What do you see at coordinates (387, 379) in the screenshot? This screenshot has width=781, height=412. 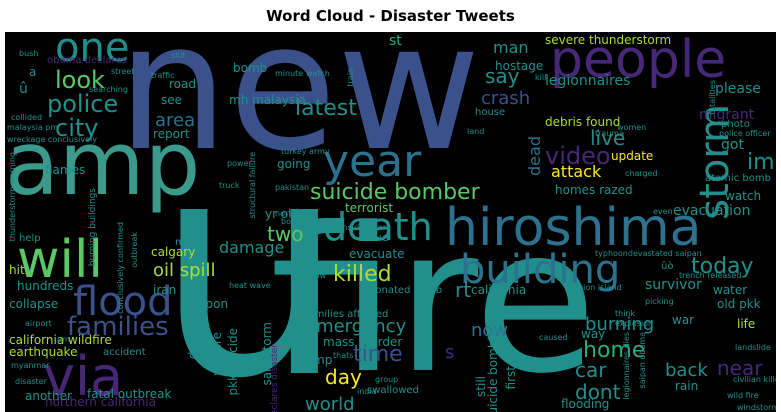 I see `word-group: group` at bounding box center [387, 379].